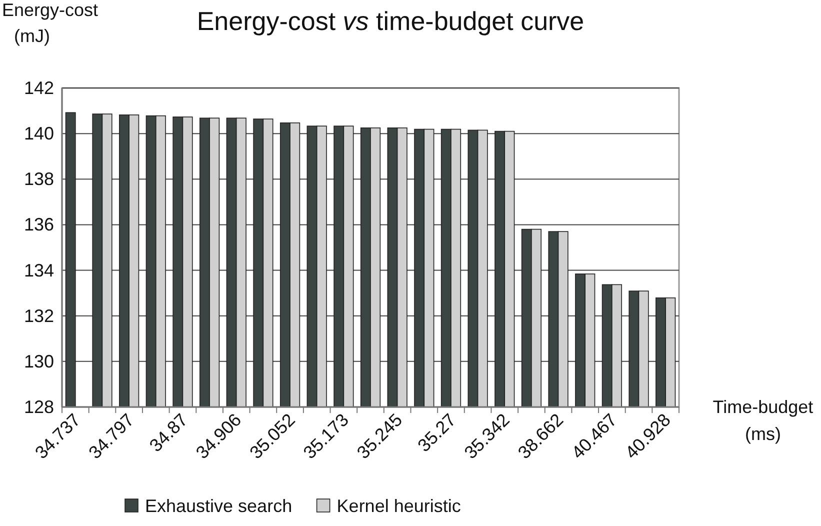 Image resolution: width=821 pixels, height=526 pixels. Describe the element at coordinates (763, 420) in the screenshot. I see `x-axis-title: Time-budget (ms)` at that location.